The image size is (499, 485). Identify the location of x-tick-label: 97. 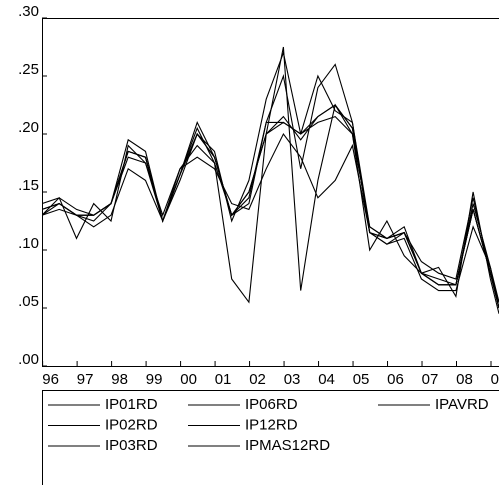
(85, 379).